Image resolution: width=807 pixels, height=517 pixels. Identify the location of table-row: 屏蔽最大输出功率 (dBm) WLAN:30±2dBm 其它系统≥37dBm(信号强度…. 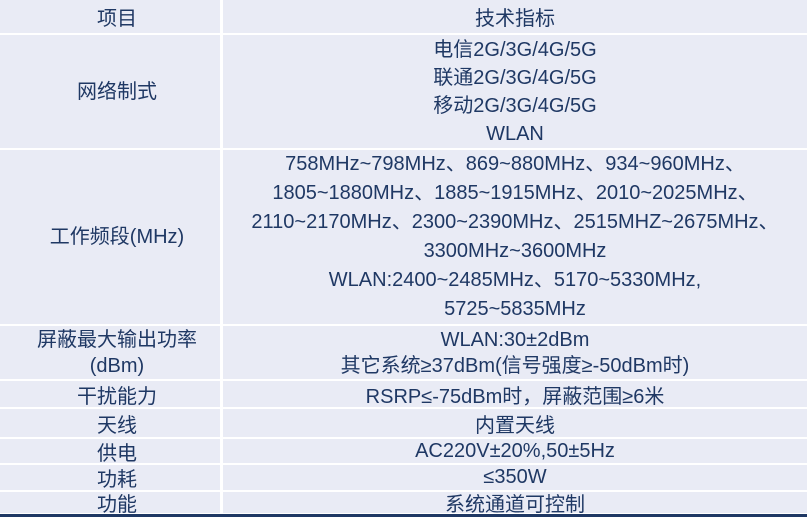
(403, 352).